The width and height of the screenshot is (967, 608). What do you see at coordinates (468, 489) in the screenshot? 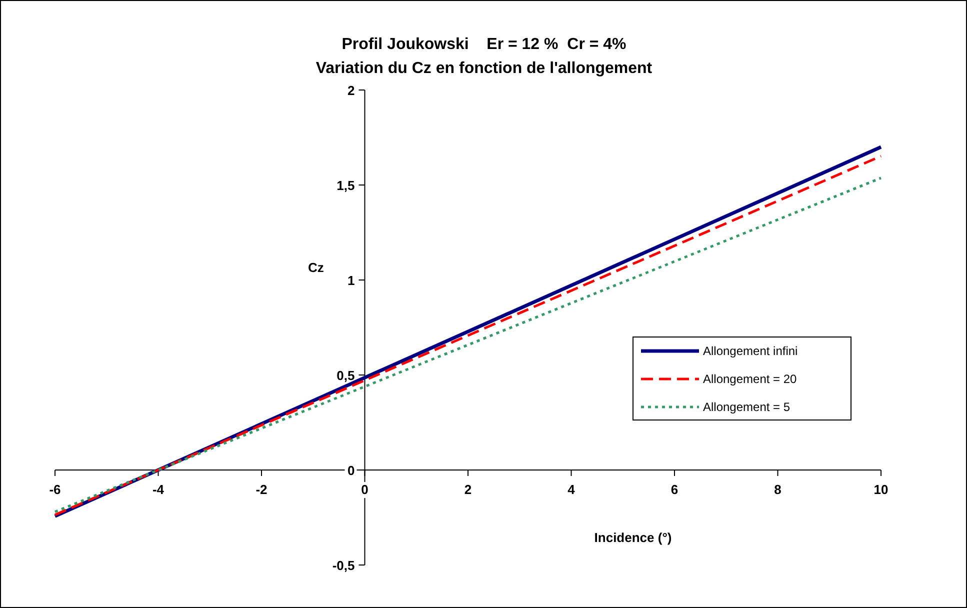
I see `x-tick-label: 2` at bounding box center [468, 489].